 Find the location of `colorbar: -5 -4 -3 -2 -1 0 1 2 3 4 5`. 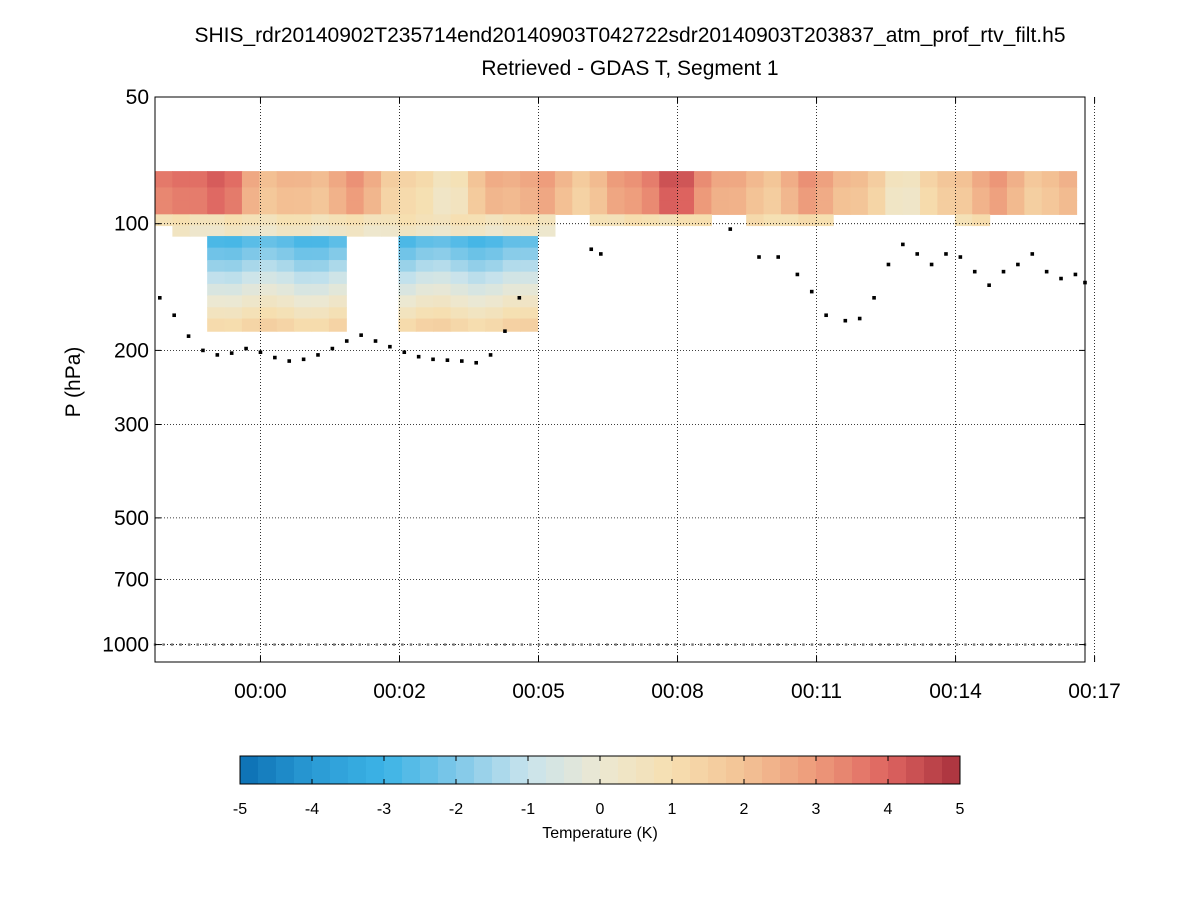

colorbar: -5 -4 -3 -2 -1 0 1 2 3 4 5 is located at coordinates (599, 786).